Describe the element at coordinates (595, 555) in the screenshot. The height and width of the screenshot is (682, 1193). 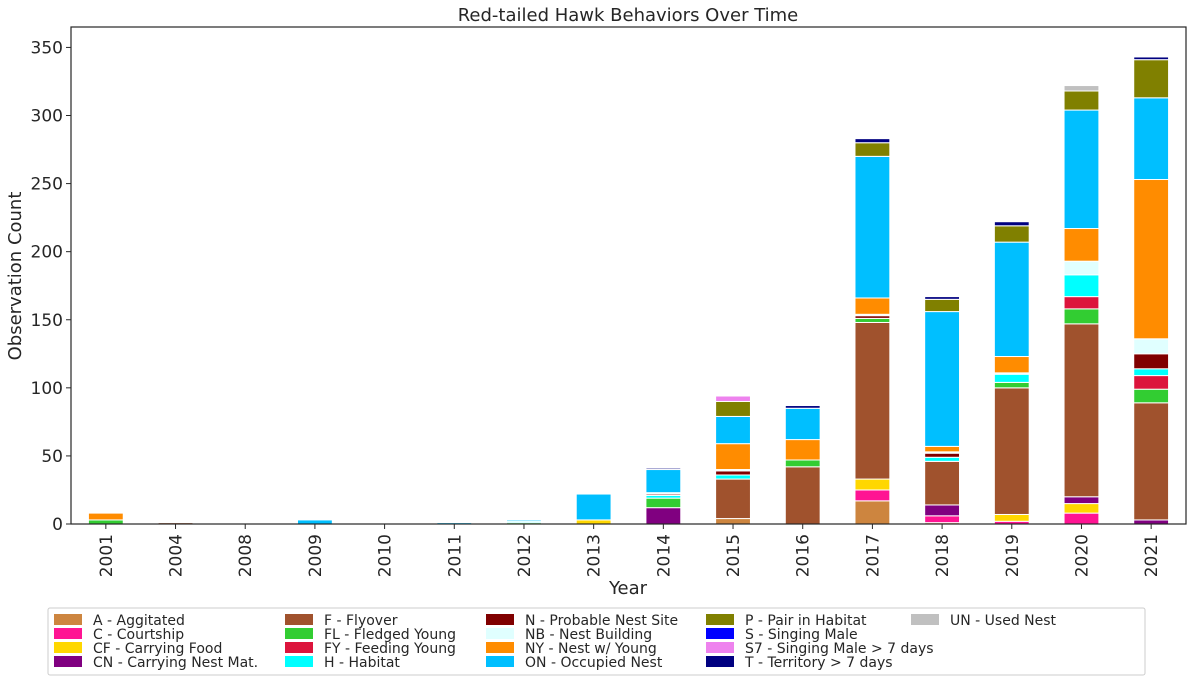
I see `x-tick-label: 2013` at that location.